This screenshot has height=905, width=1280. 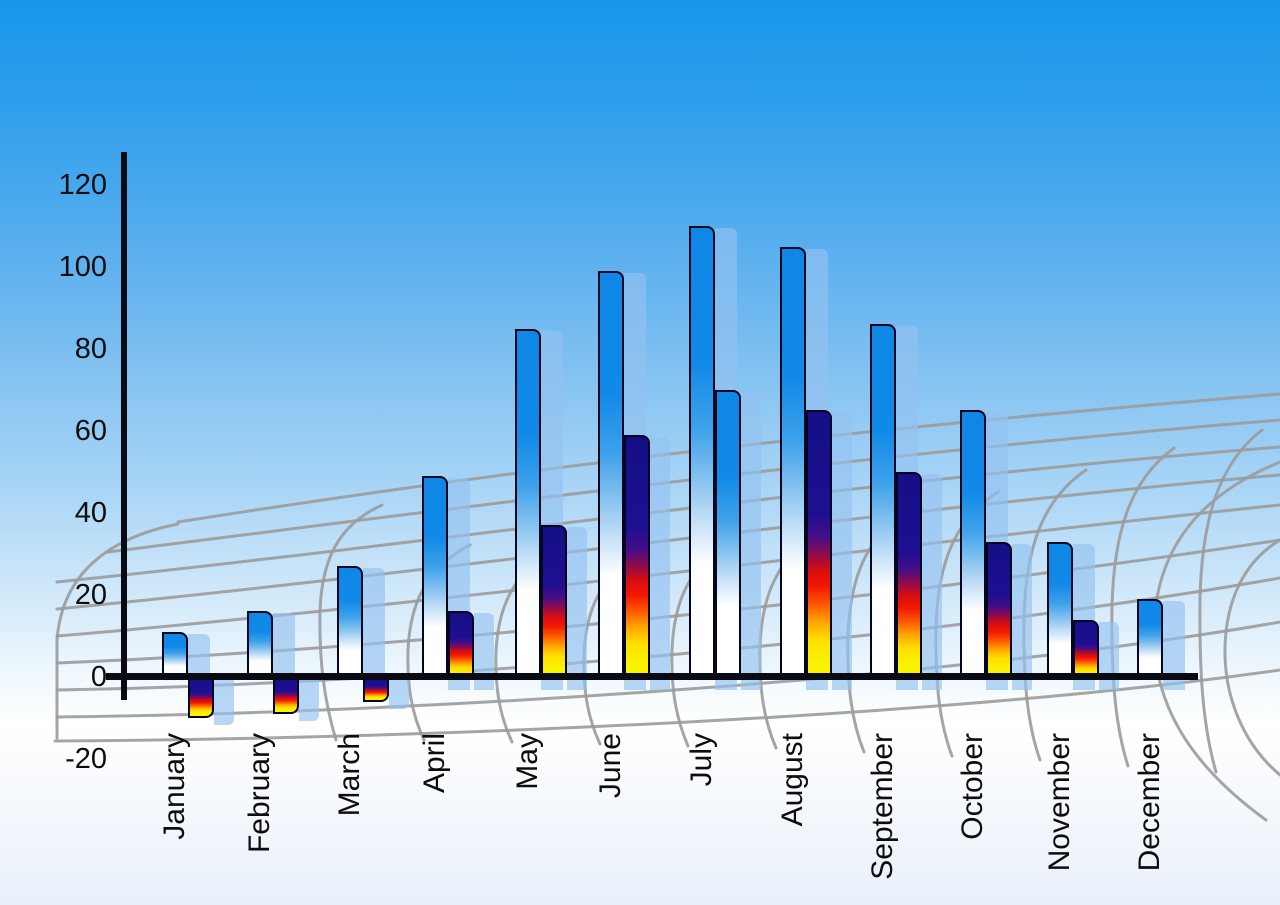 What do you see at coordinates (461, 644) in the screenshot?
I see `bar-april-secondary` at bounding box center [461, 644].